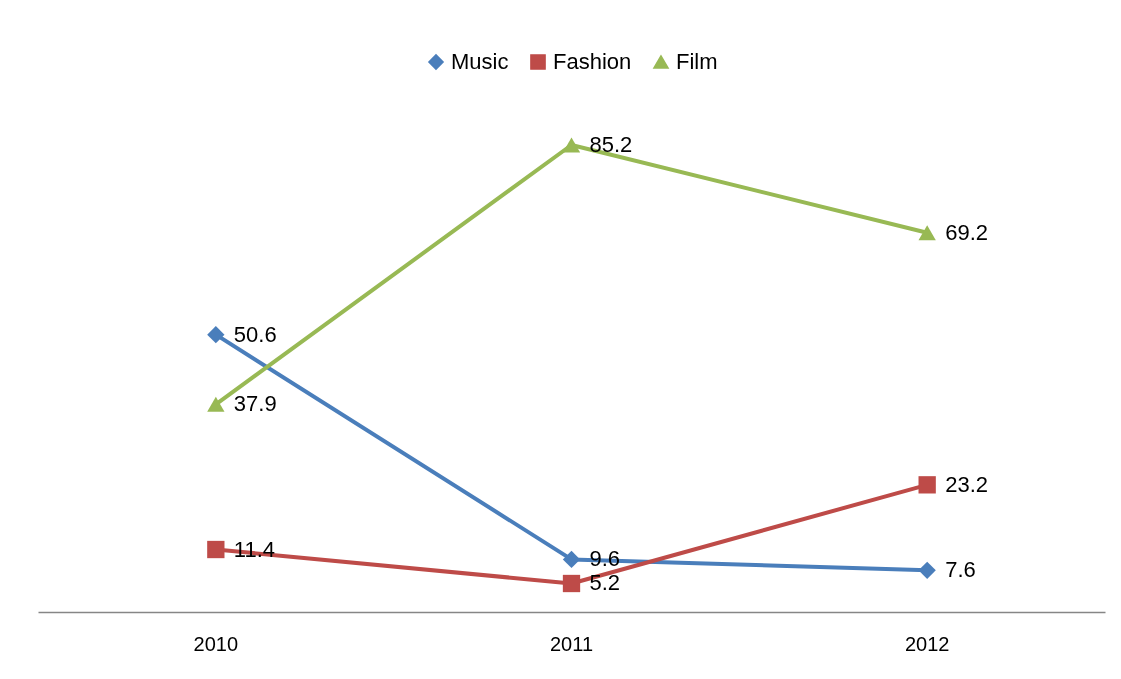 The height and width of the screenshot is (679, 1121). I want to click on x-tick-label: 2012, so click(927, 643).